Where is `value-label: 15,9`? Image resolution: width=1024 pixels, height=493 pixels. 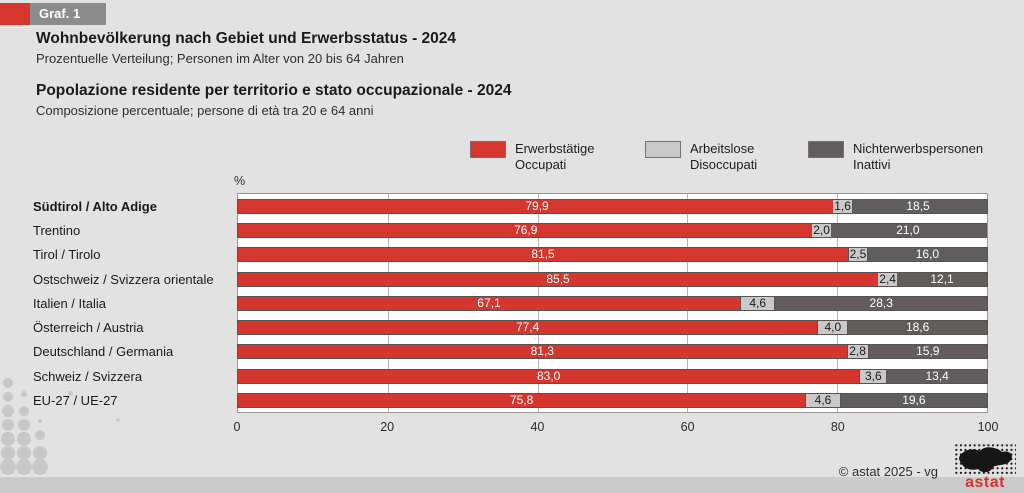 value-label: 15,9 is located at coordinates (928, 351).